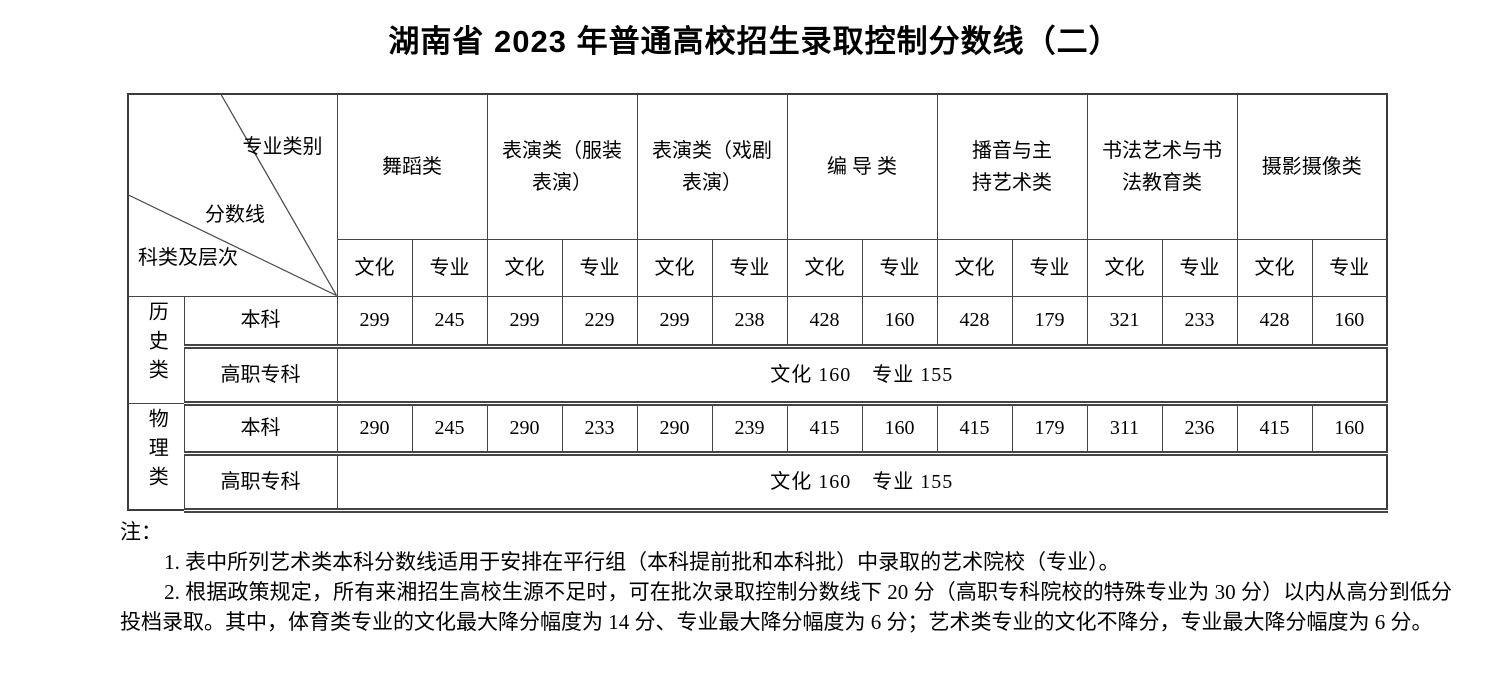 The width and height of the screenshot is (1509, 685). Describe the element at coordinates (754, 41) in the screenshot. I see `document-title: 湖南省 2023 年普通高校招生录取控制分数线（二）` at that location.